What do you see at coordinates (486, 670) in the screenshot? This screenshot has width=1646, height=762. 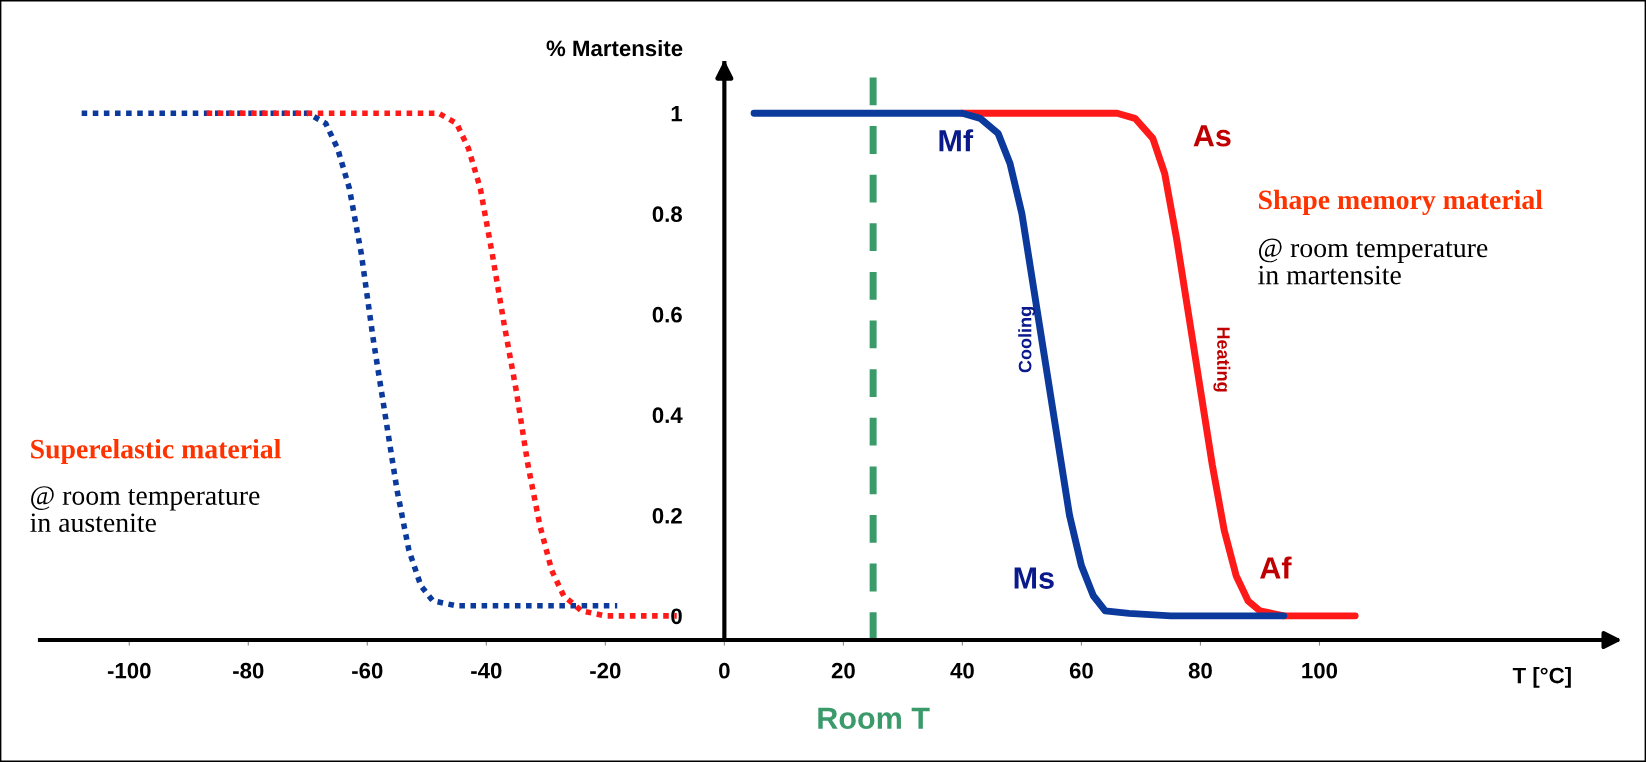 I see `x-tick-label: -40` at bounding box center [486, 670].